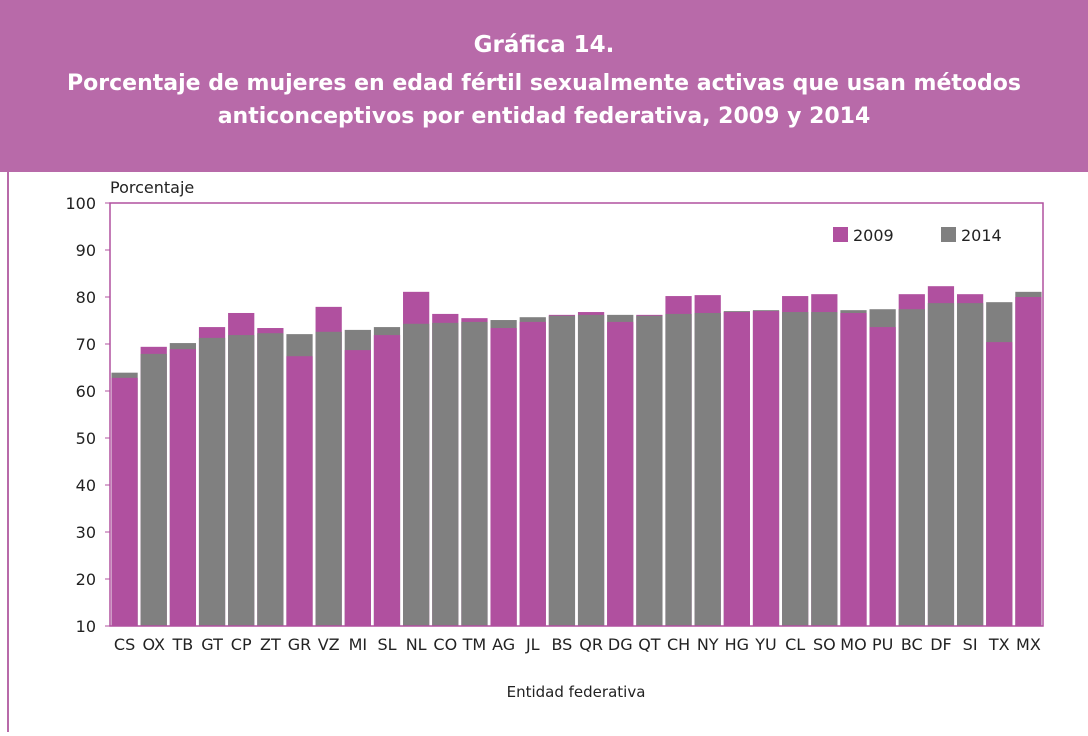 The width and height of the screenshot is (1088, 736). Describe the element at coordinates (86, 579) in the screenshot. I see `y-tick-label: 20` at that location.